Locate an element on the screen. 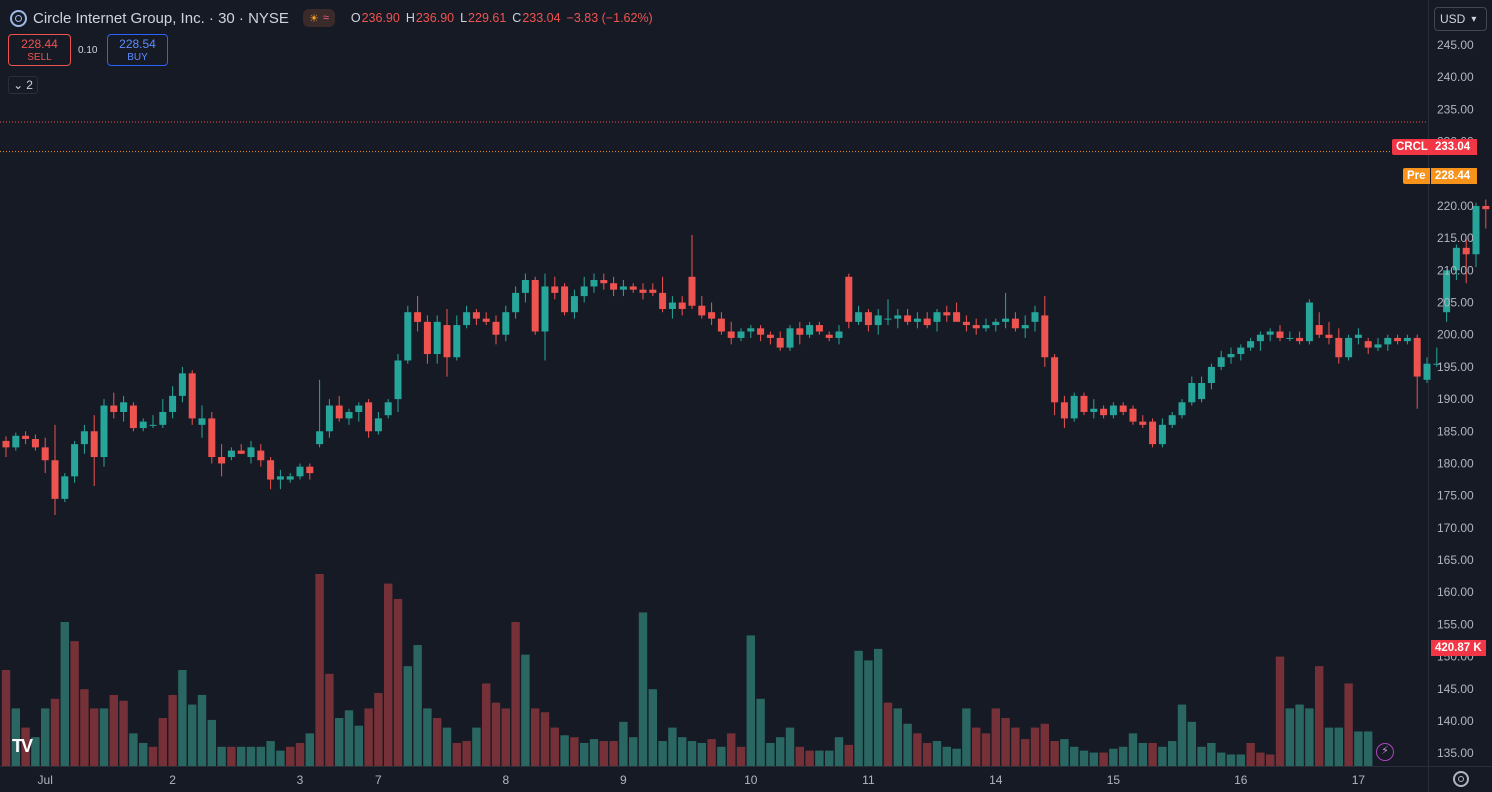  buy-button: 228.54 BUY is located at coordinates (137, 50).